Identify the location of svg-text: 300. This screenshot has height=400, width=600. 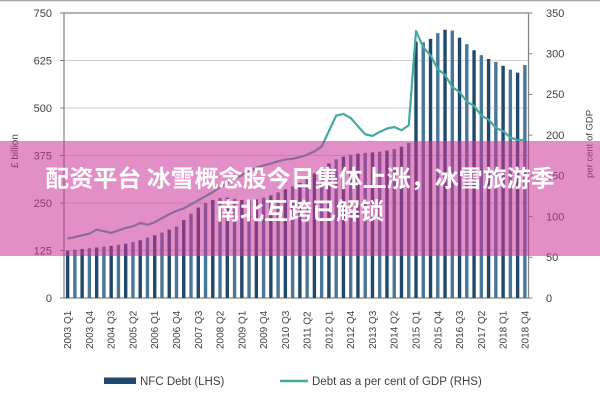
(555, 55).